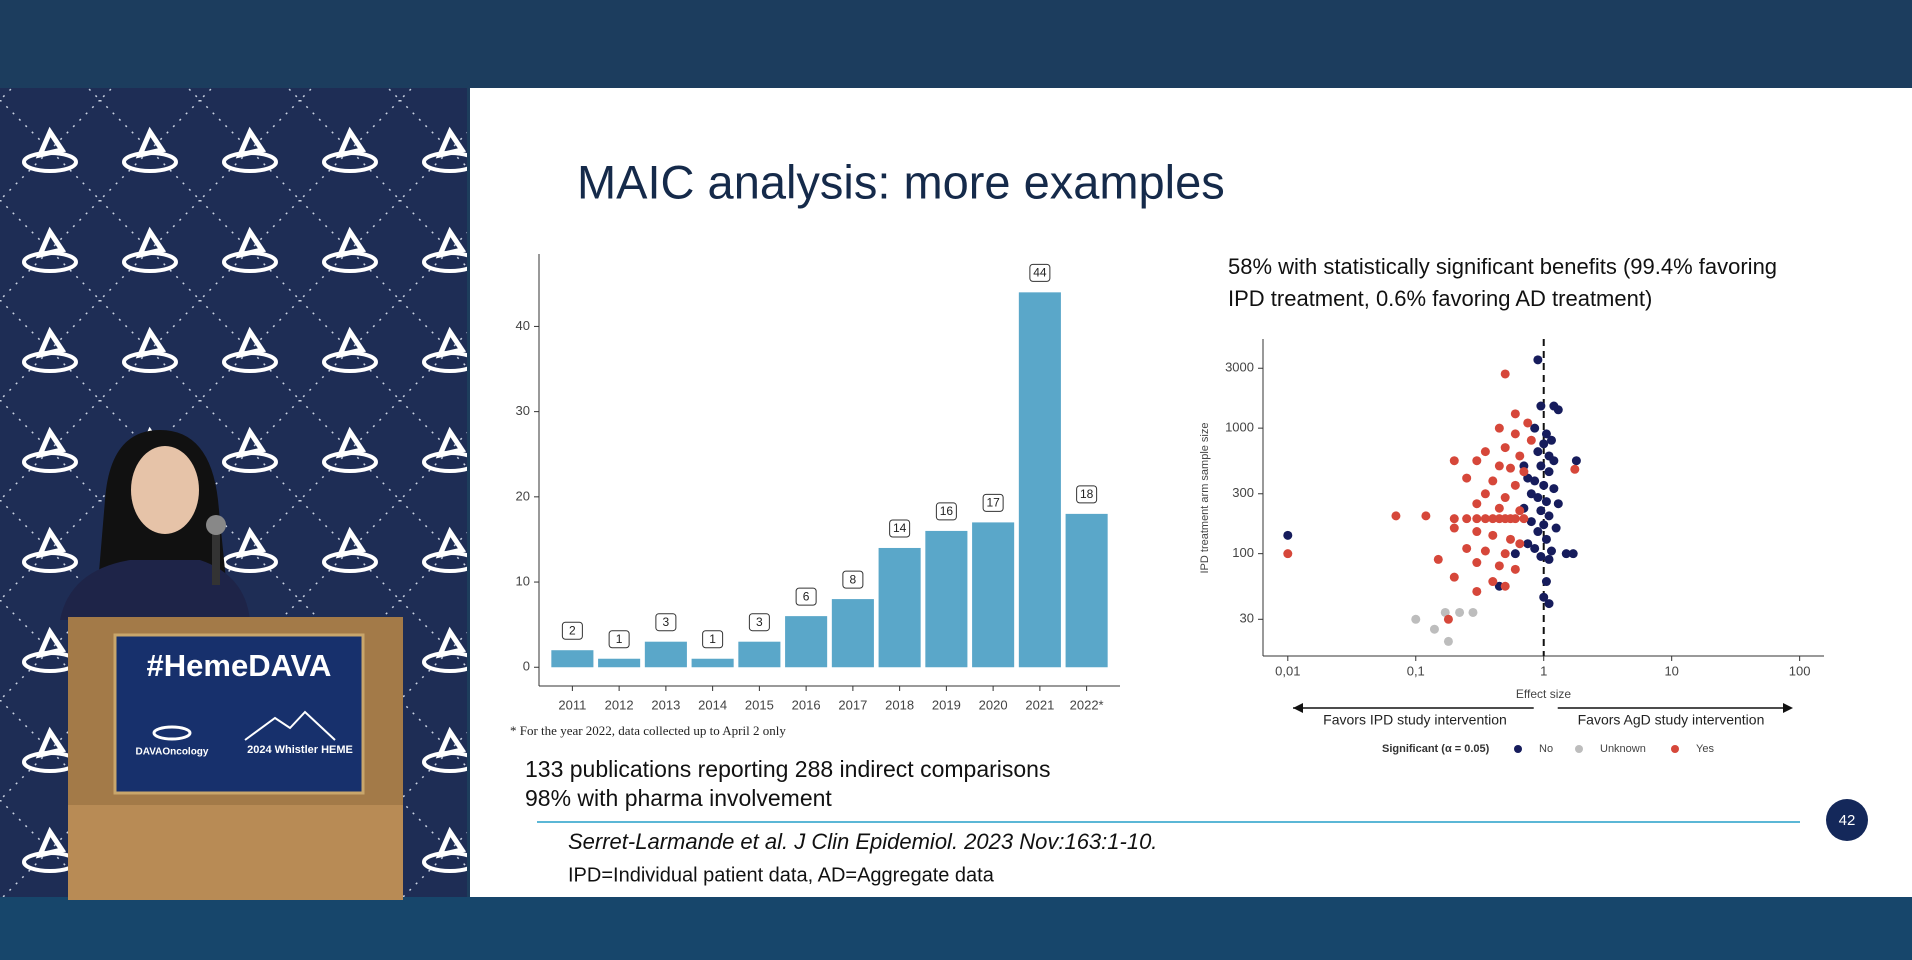 This screenshot has width=1912, height=960. Describe the element at coordinates (759, 622) in the screenshot. I see `value-label: 3` at that location.